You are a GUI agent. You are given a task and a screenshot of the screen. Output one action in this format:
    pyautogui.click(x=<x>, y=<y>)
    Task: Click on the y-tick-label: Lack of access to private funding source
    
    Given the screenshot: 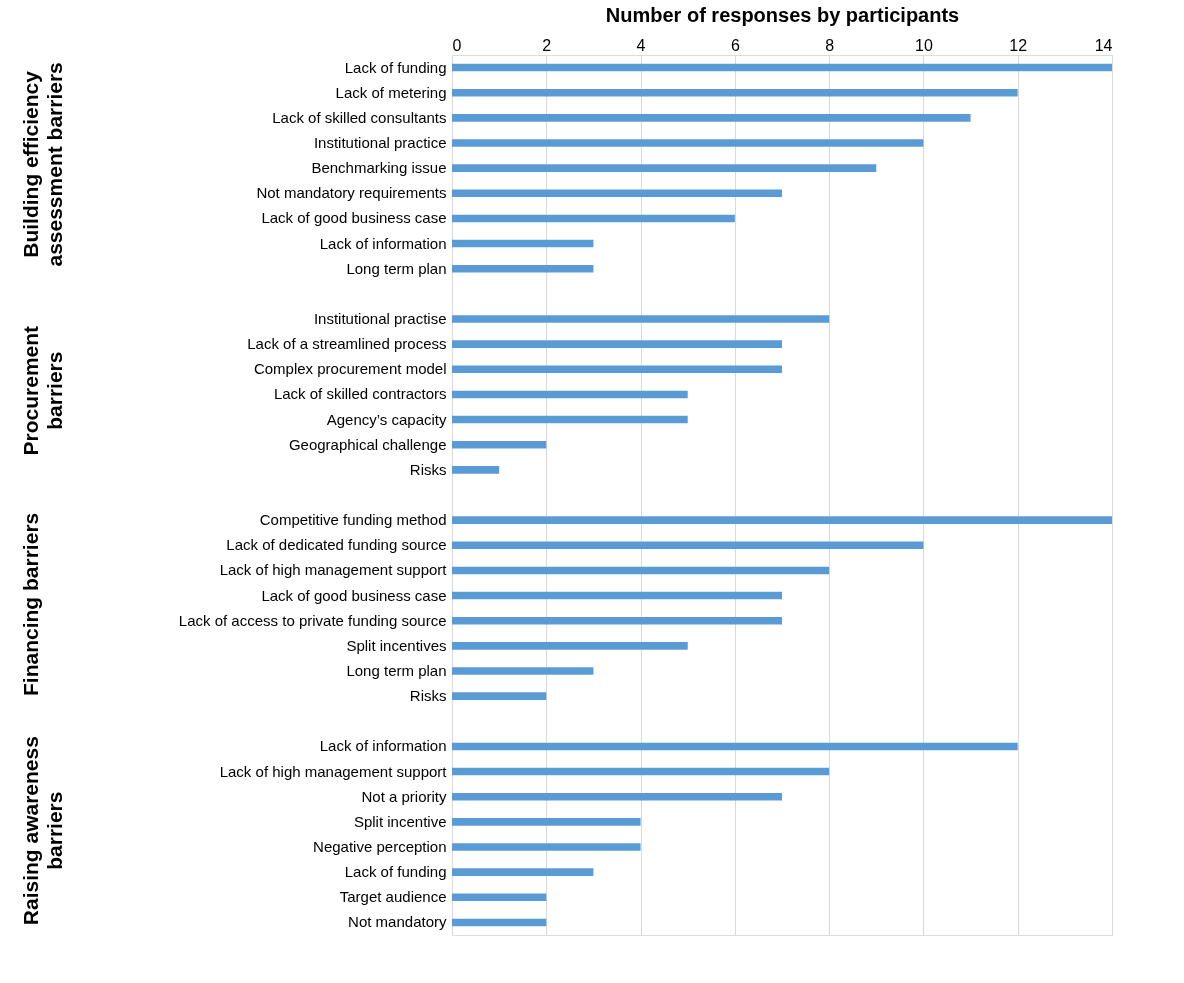 What is the action you would take?
    pyautogui.click(x=312, y=620)
    